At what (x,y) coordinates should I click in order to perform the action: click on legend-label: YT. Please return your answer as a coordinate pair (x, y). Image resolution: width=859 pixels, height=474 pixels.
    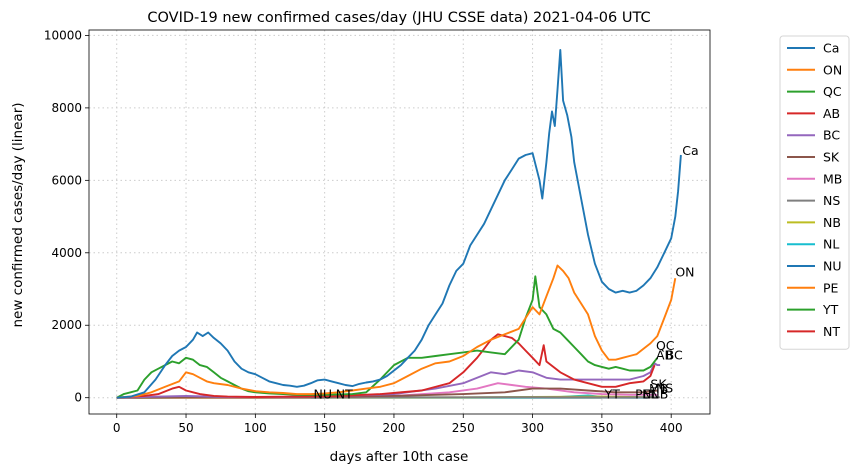
    Looking at the image, I should click on (830, 309).